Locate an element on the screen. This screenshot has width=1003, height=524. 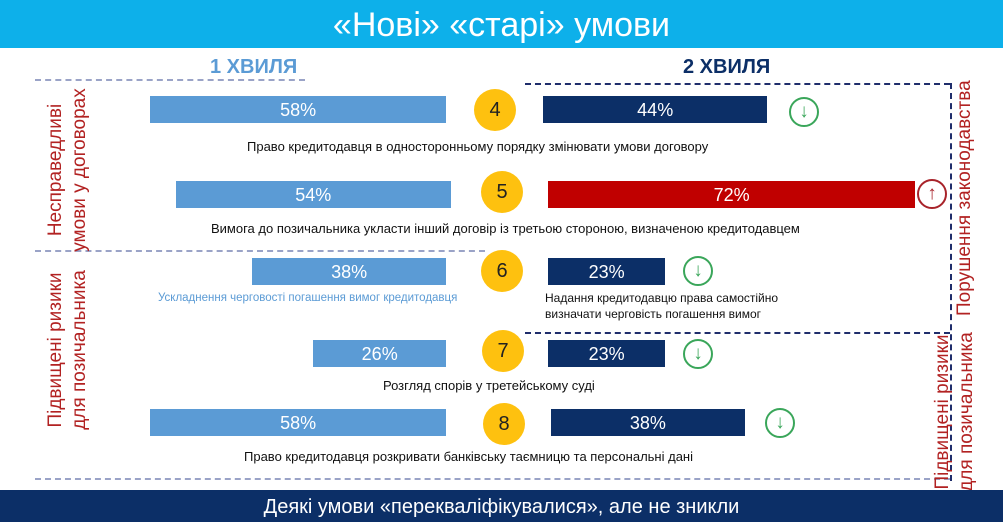
wave-1-header: 1 ХВИЛЯ is located at coordinates (254, 67).